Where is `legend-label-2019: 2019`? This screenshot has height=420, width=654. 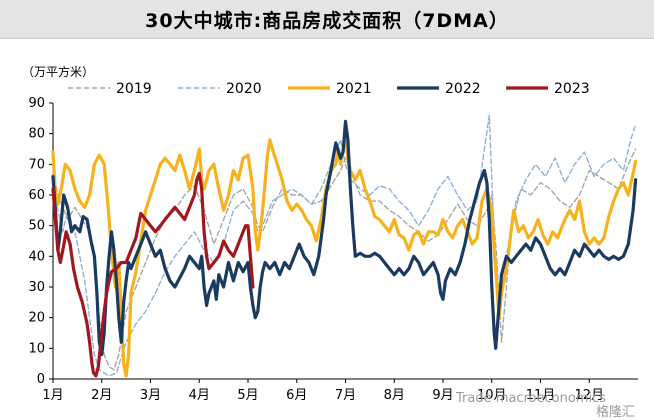 legend-label-2019: 2019 is located at coordinates (134, 89).